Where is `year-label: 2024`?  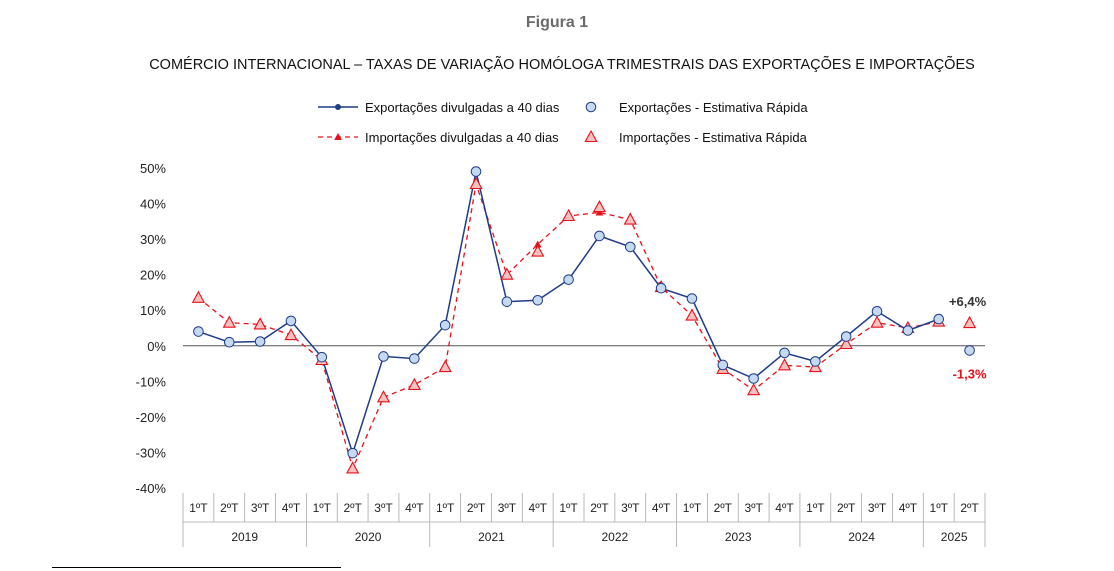 year-label: 2024 is located at coordinates (861, 537).